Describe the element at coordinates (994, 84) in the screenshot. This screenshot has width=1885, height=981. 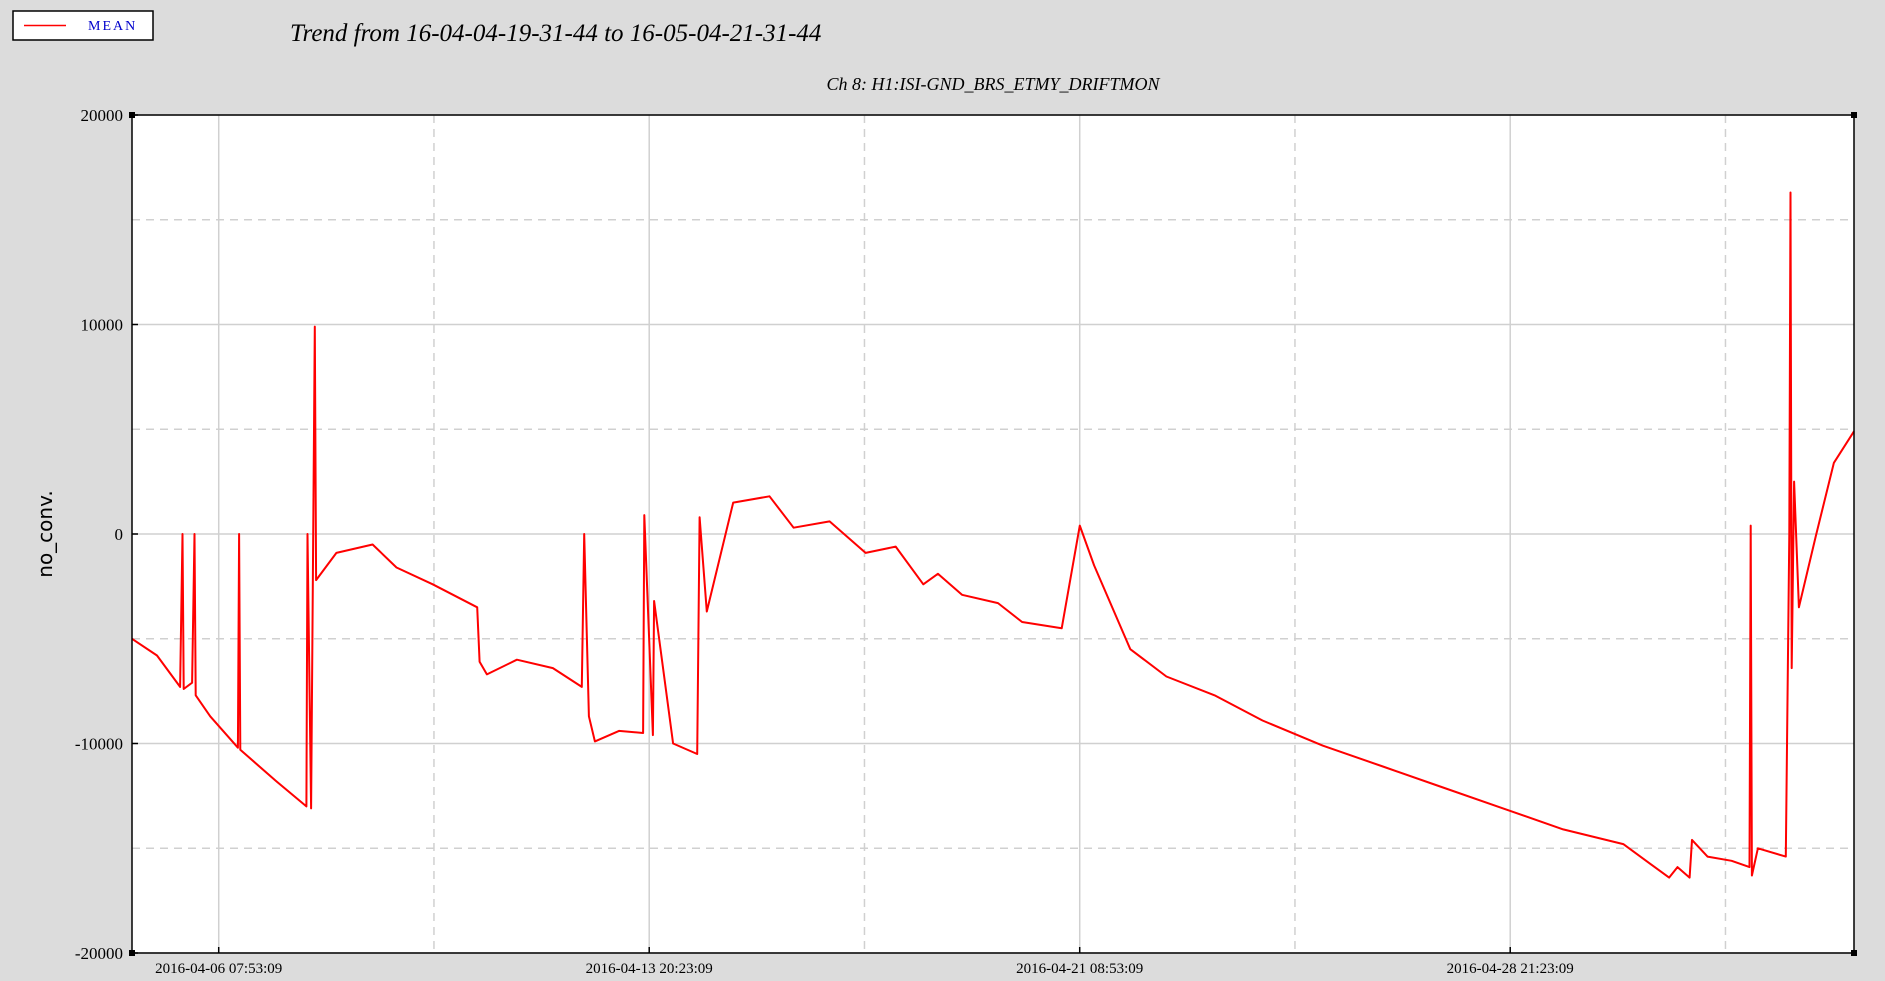
I see `chart-subtitle: Ch 8: H1:ISI-GND_BRS_ETMY_DRIFTMON` at that location.